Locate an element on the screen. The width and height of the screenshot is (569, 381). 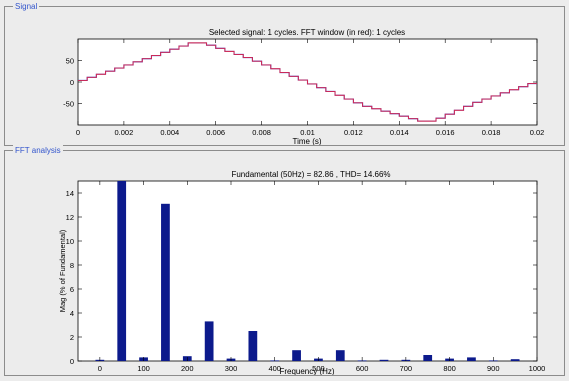
signal-x-tick-label: 0.01 is located at coordinates (307, 132).